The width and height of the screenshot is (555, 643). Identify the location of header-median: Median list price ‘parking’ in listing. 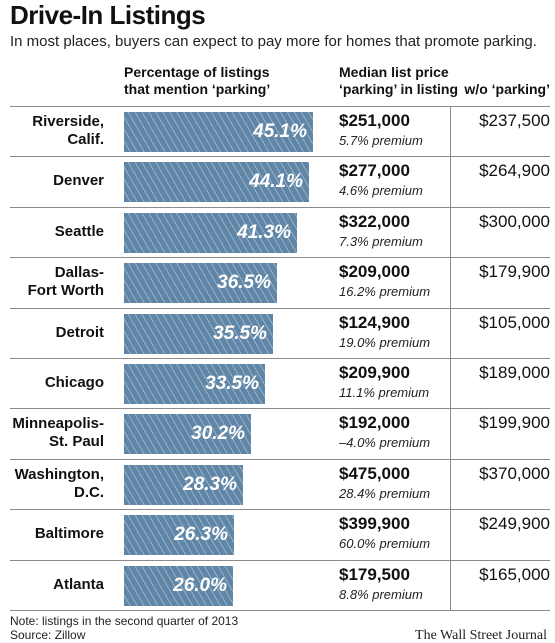
(409, 81).